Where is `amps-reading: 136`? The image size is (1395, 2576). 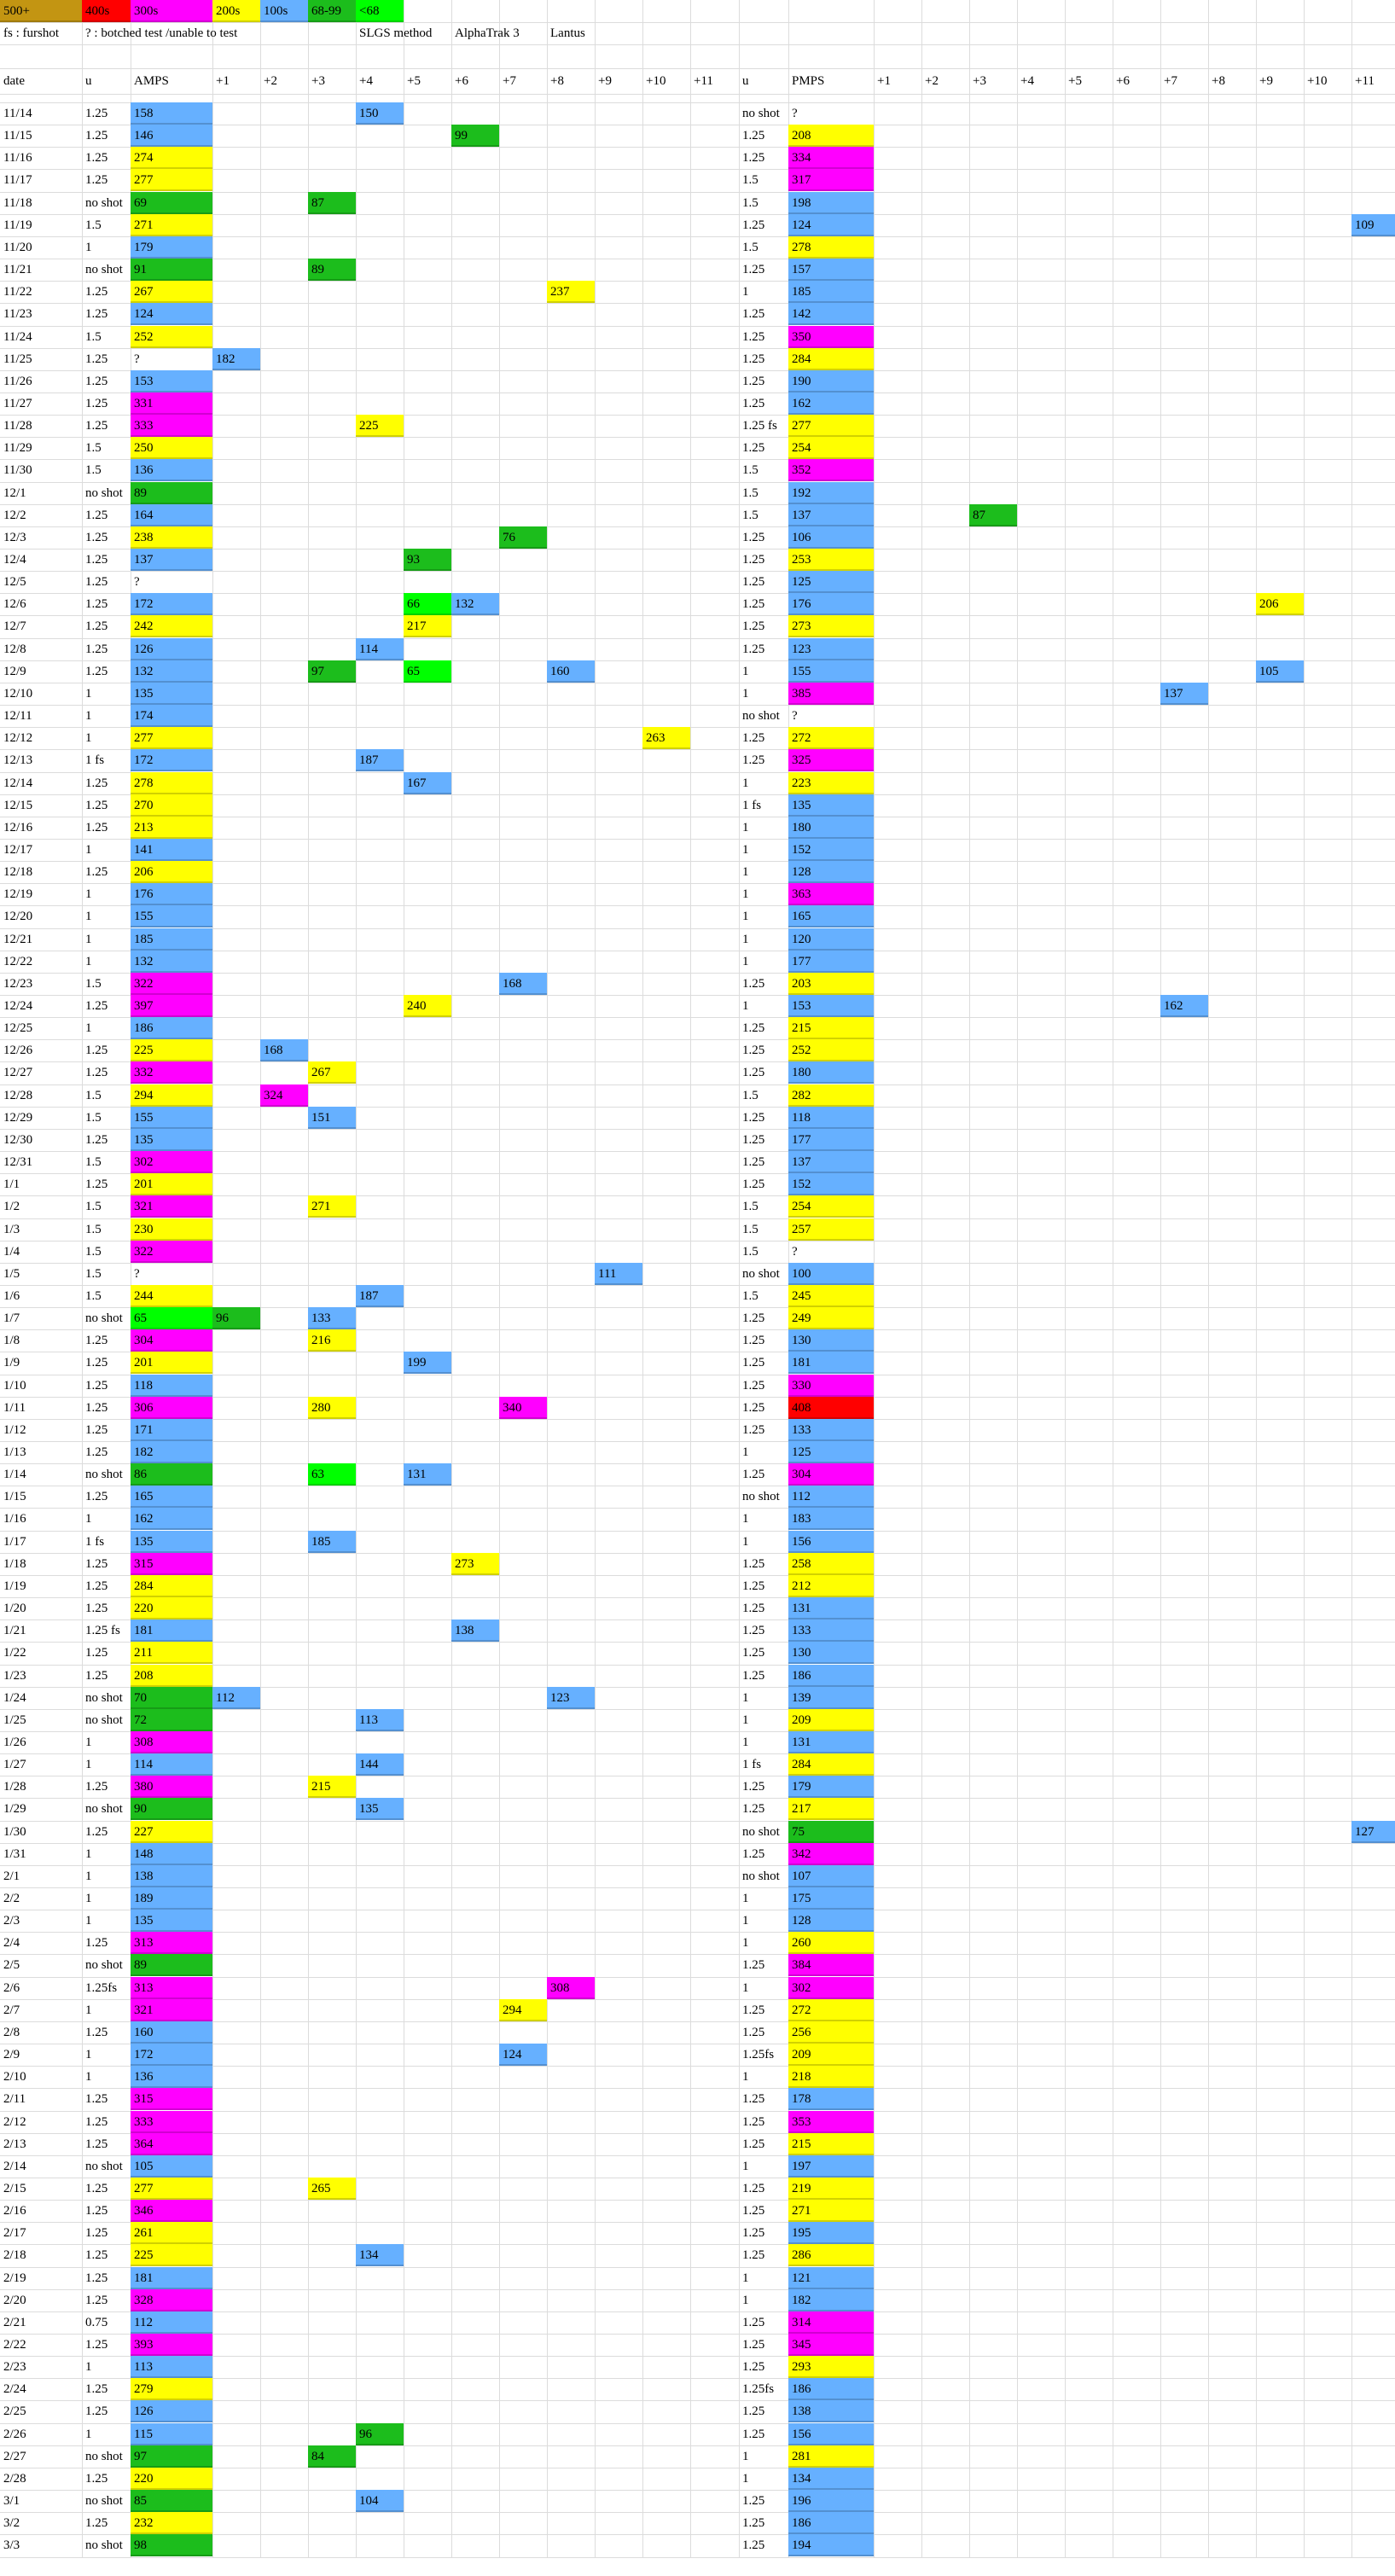 amps-reading: 136 is located at coordinates (172, 2077).